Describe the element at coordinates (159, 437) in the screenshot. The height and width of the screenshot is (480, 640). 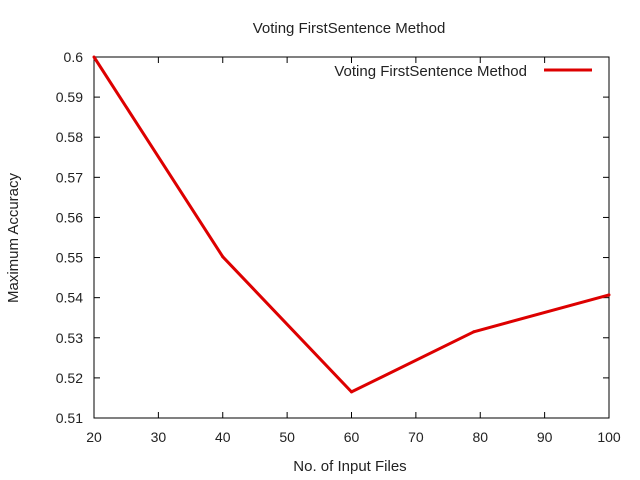
I see `x-tick-label: 30` at that location.